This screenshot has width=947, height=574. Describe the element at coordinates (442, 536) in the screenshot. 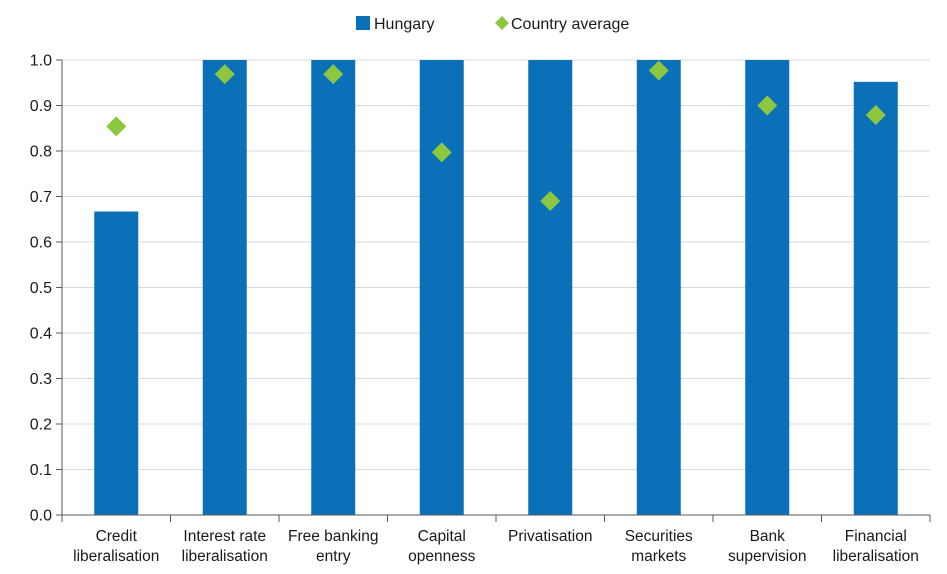

I see `category-label-line: Capital` at that location.